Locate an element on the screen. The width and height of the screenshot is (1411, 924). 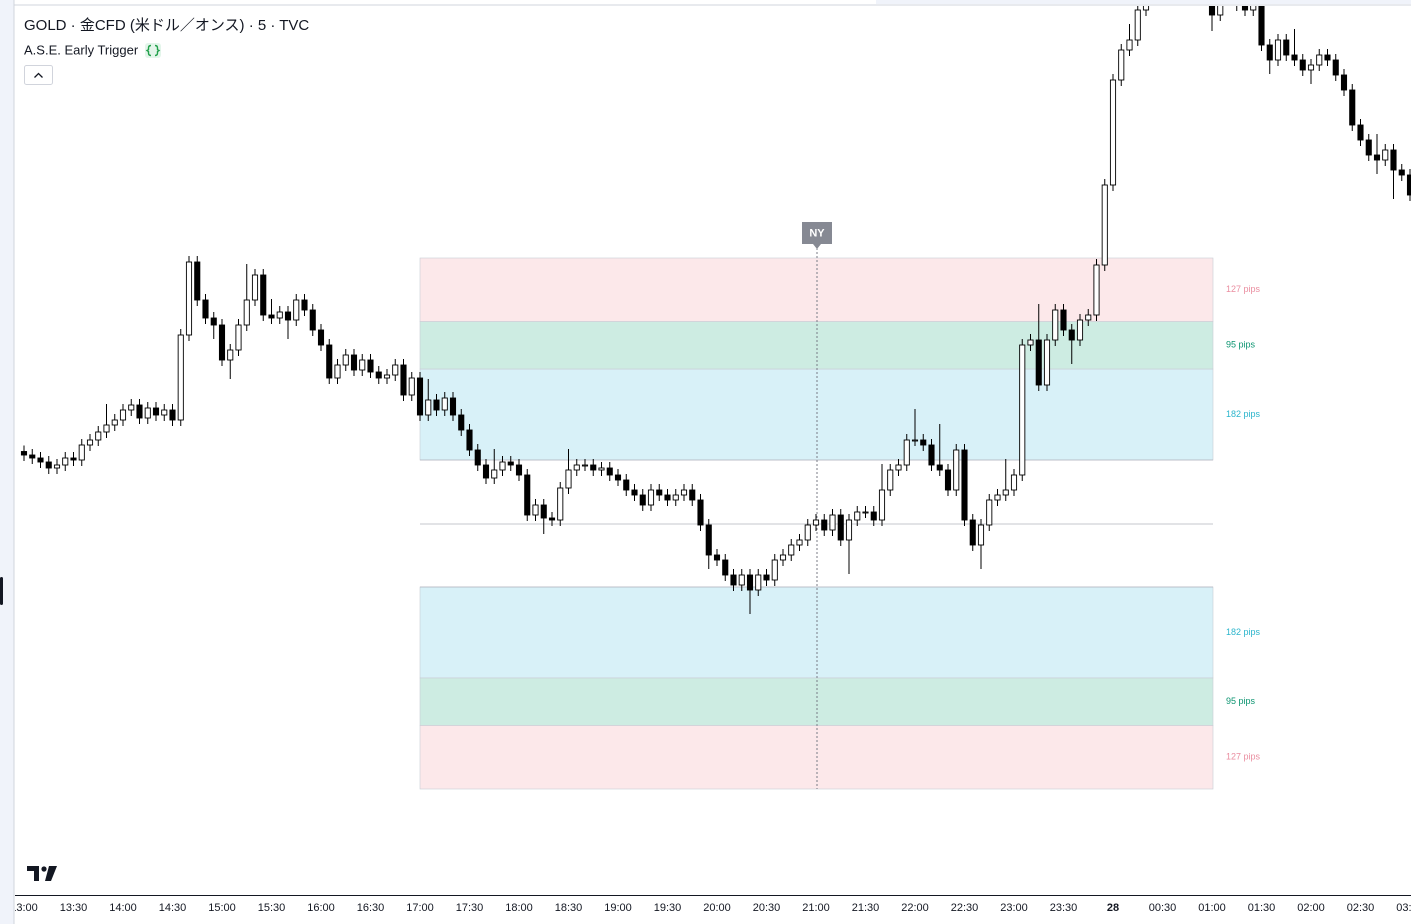
session-tag is located at coordinates (817, 235).